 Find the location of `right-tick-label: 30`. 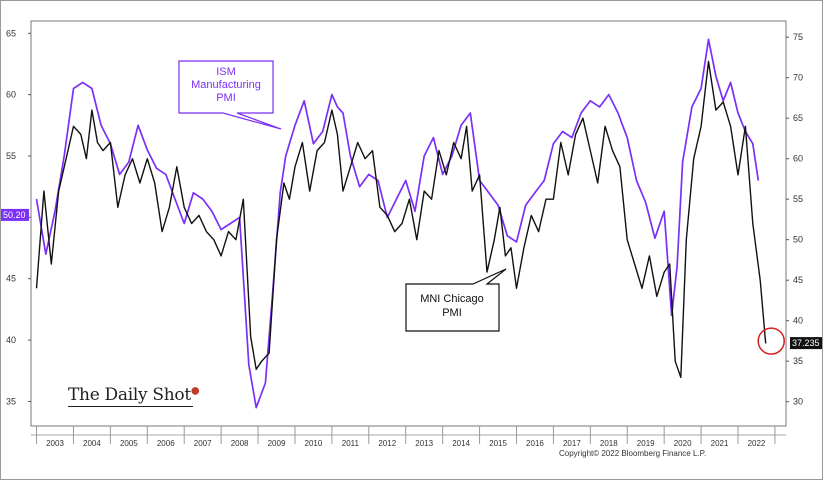

right-tick-label: 30 is located at coordinates (798, 402).